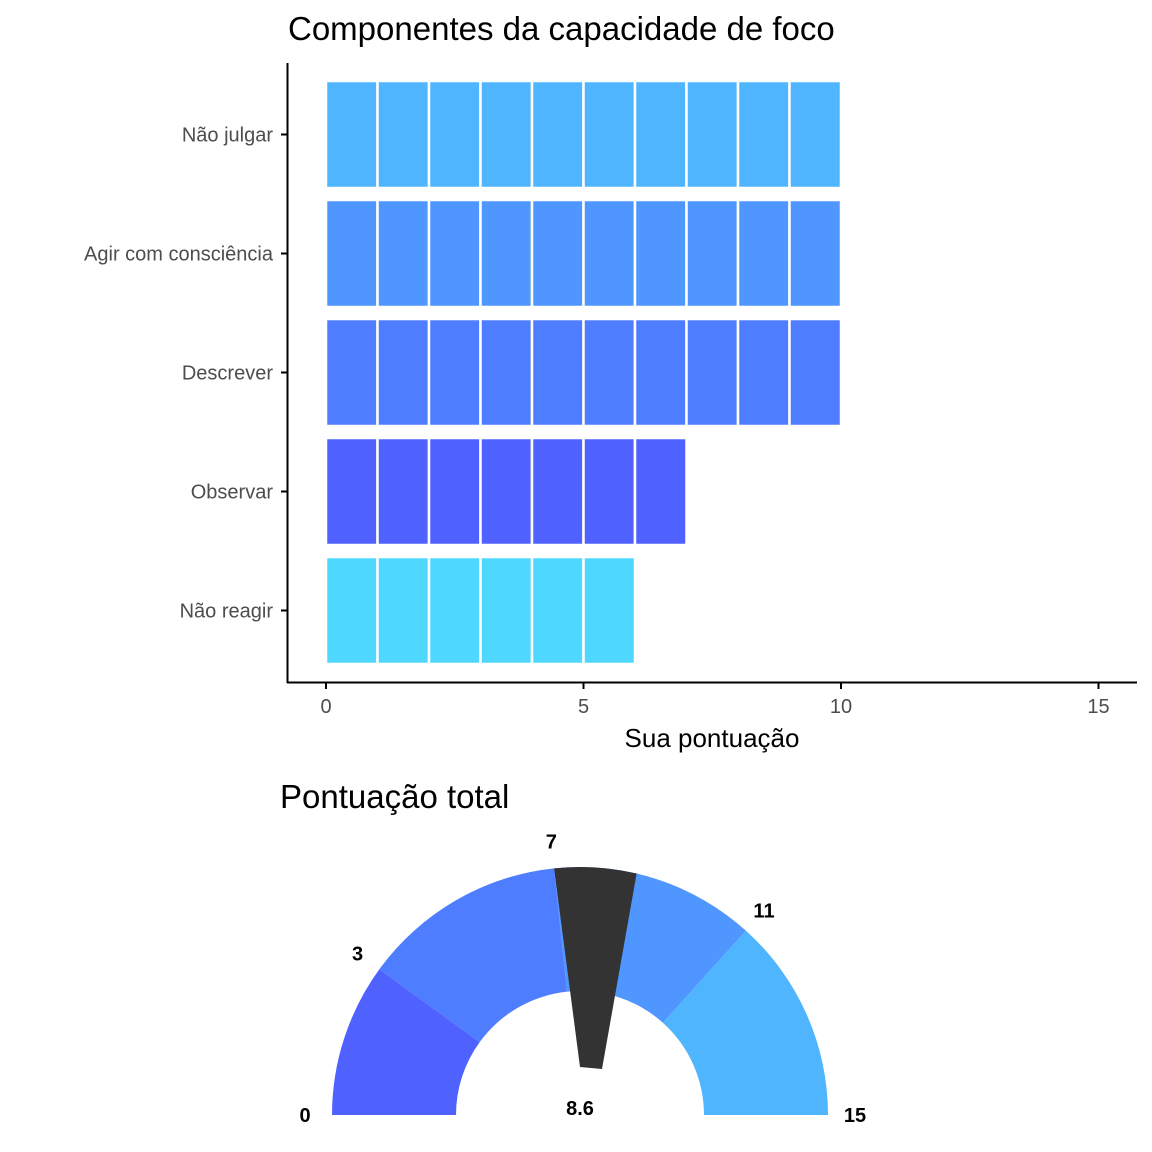 The height and width of the screenshot is (1152, 1152). What do you see at coordinates (855, 1116) in the screenshot?
I see `gauge-threshold-label: 15` at bounding box center [855, 1116].